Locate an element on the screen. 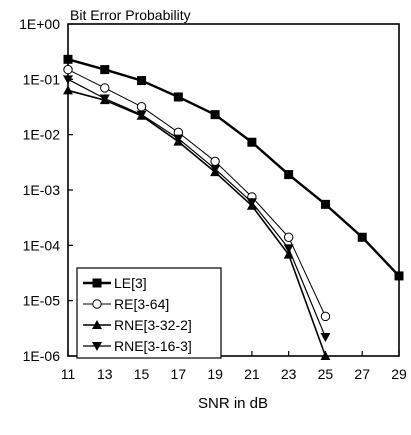  legend-item: RNE[3-16-3] is located at coordinates (137, 346).